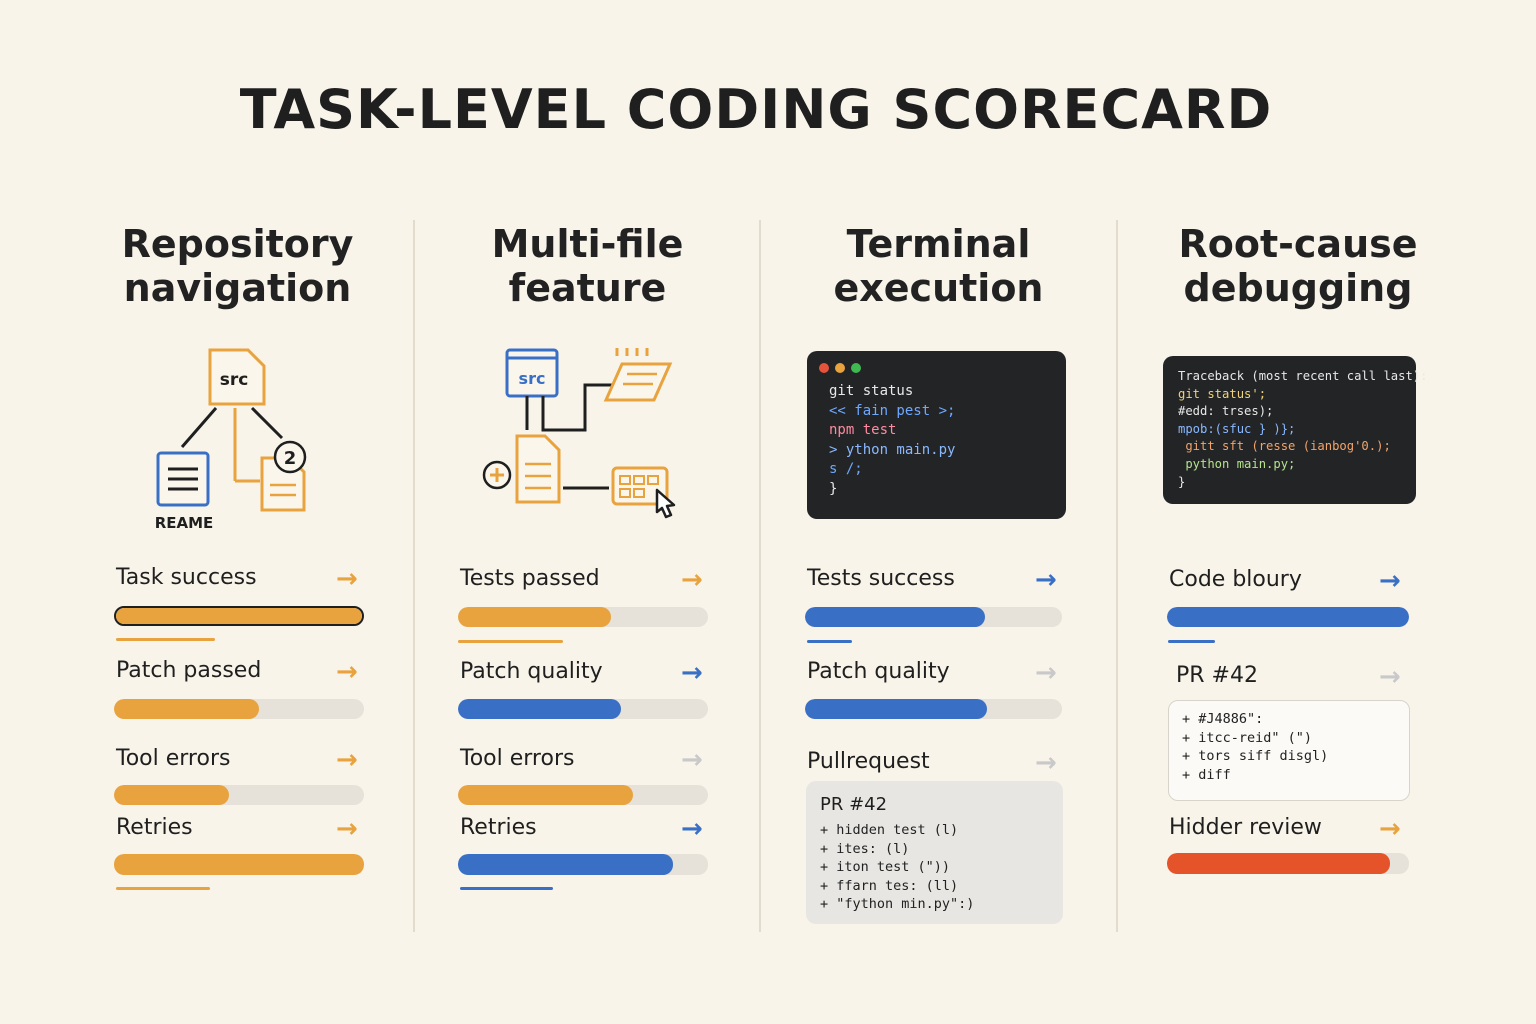 This screenshot has width=1536, height=1024. I want to click on terminal-line: > ython main.py, so click(892, 449).